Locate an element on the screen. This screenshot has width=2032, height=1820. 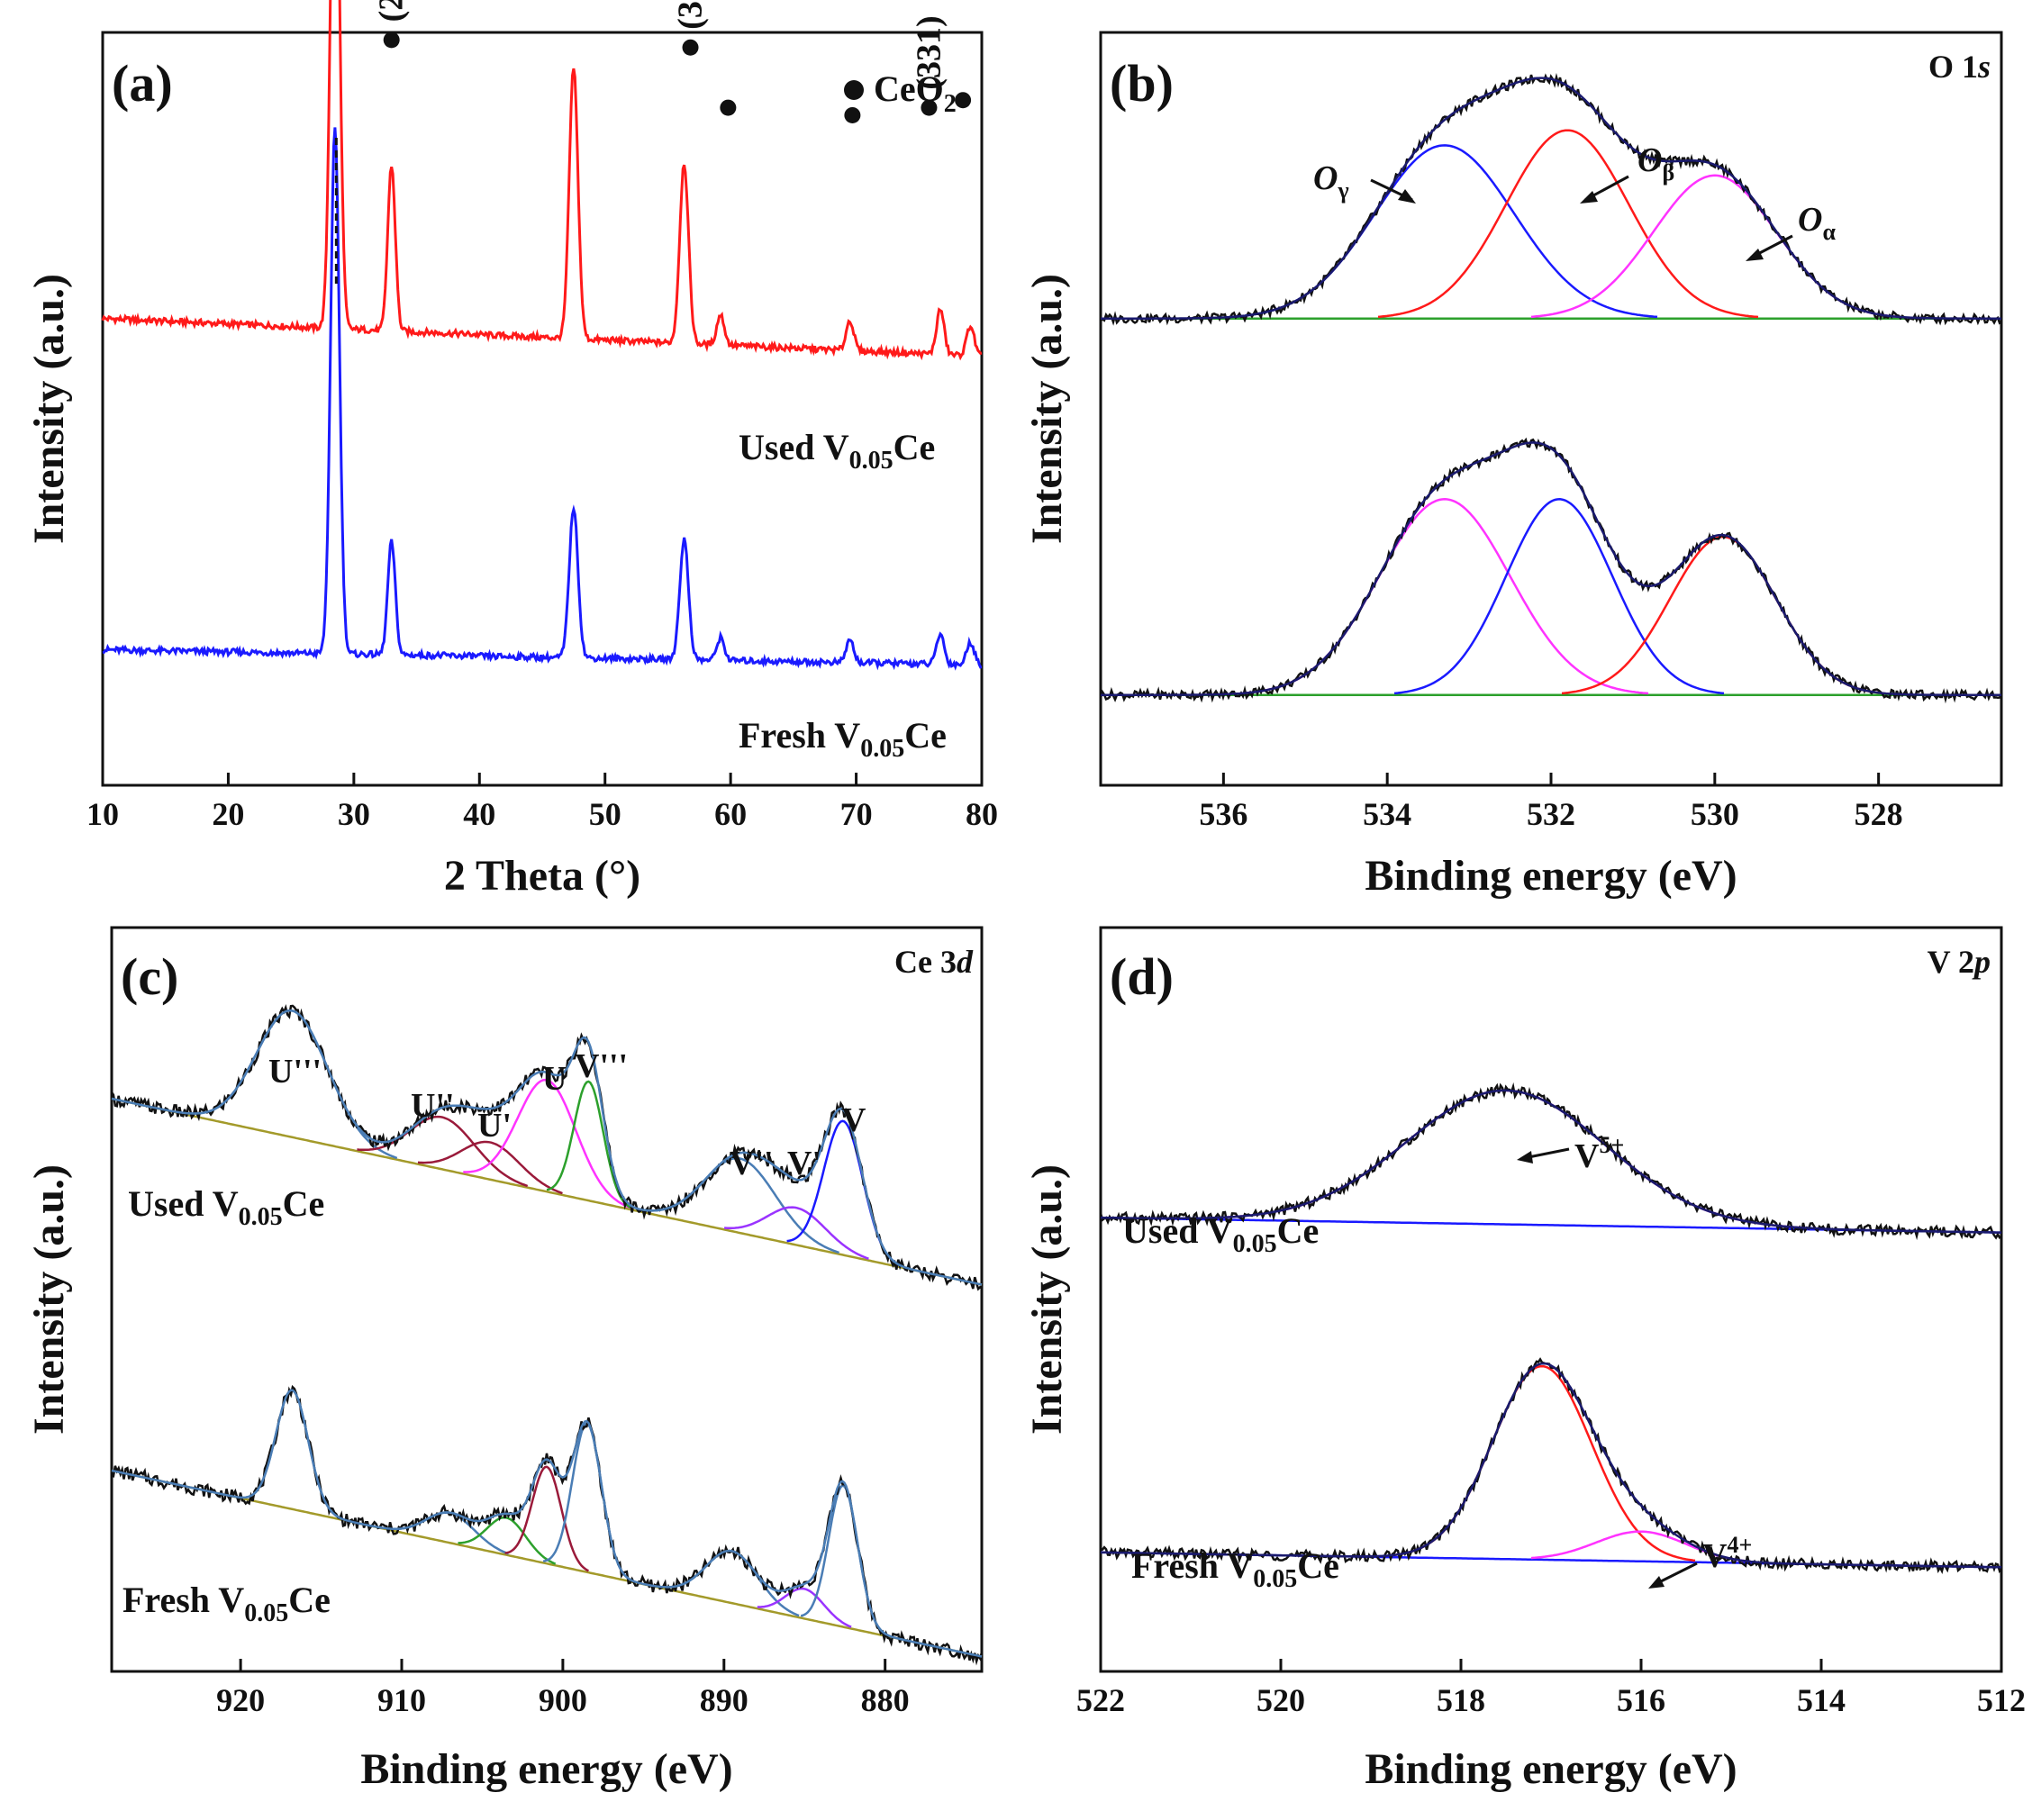
panel-d-x-ticks: 522 520 518 516 514 512 is located at coordinates (1551, 1689).